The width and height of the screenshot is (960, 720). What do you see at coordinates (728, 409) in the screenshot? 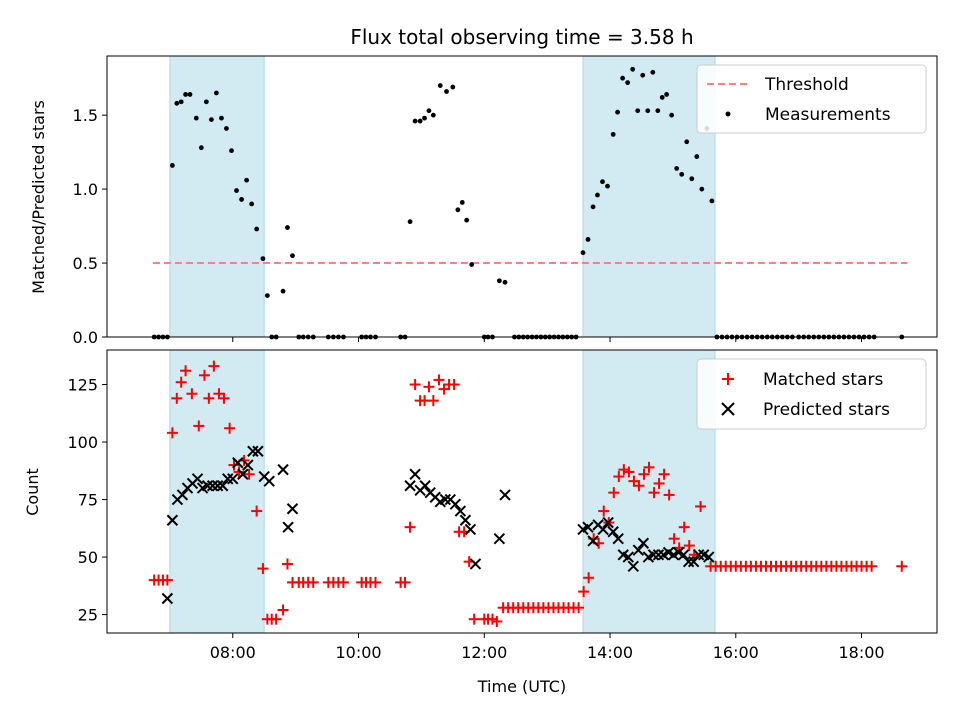
I see `legend-predicted-swatch` at bounding box center [728, 409].